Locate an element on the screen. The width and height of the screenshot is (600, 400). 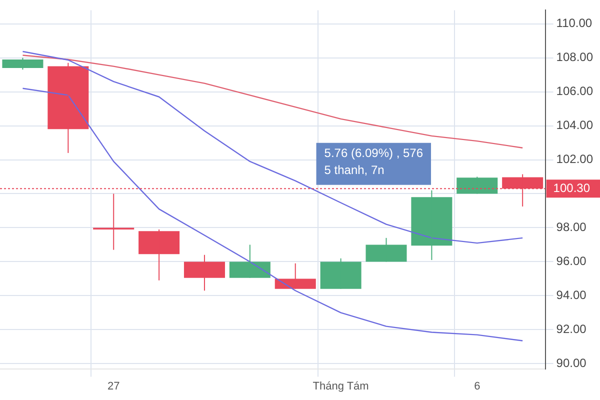
x-tick-label: 27 is located at coordinates (113, 386).